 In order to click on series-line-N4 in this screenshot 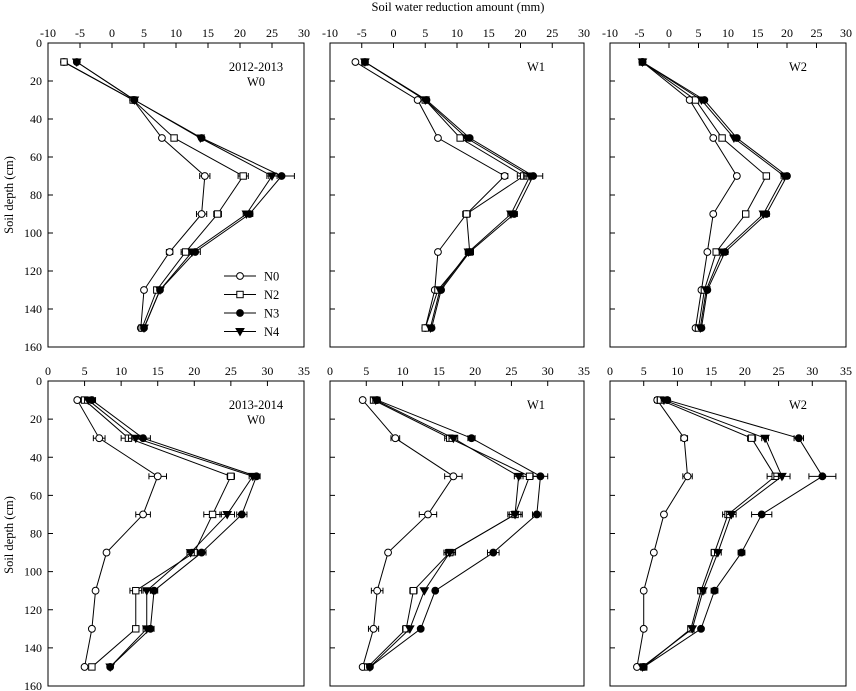, I will do `click(170, 533)`.